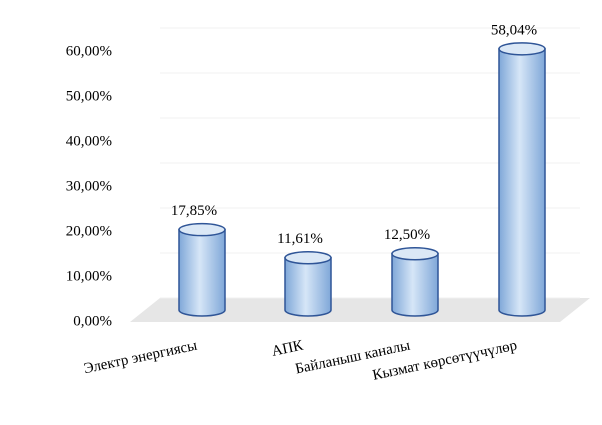  I want to click on y-tick-label: 20,00%, so click(89, 231).